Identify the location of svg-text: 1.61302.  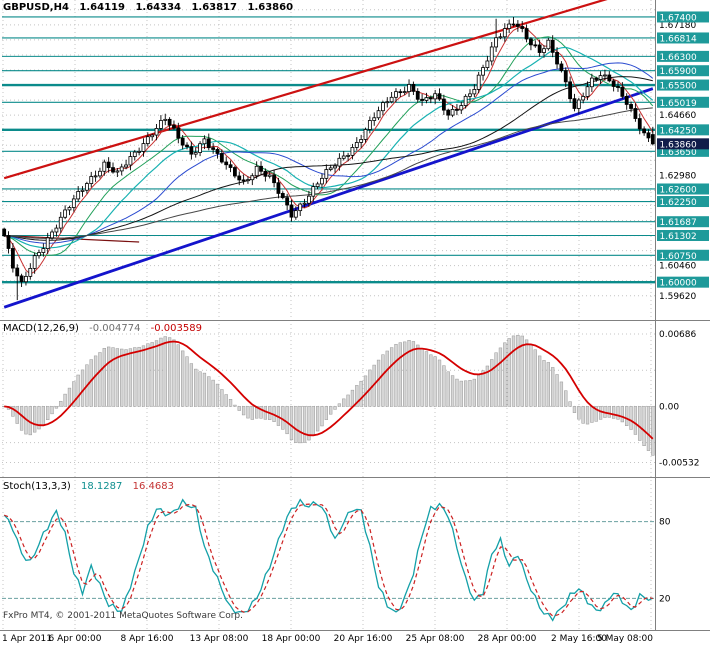
(678, 237).